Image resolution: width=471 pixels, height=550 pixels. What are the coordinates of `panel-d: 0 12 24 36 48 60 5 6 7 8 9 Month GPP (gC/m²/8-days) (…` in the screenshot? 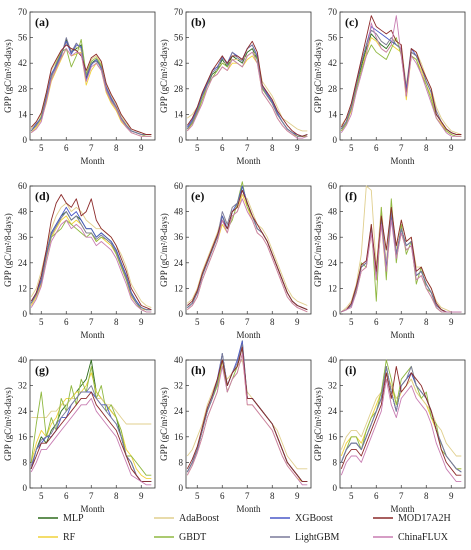 It's located at (79, 260).